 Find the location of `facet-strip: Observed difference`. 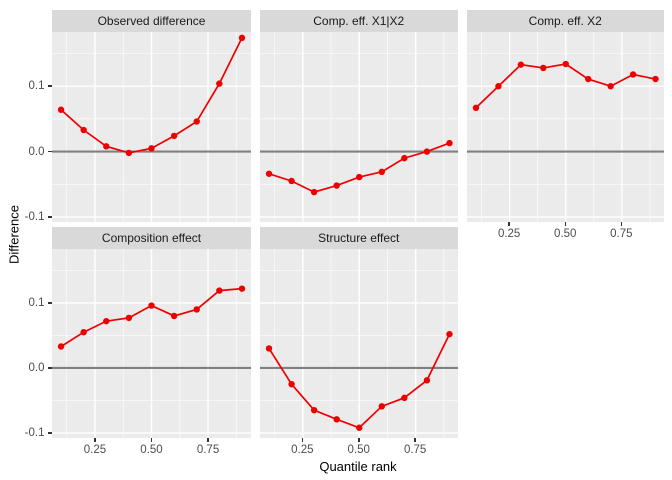

facet-strip: Observed difference is located at coordinates (151, 20).